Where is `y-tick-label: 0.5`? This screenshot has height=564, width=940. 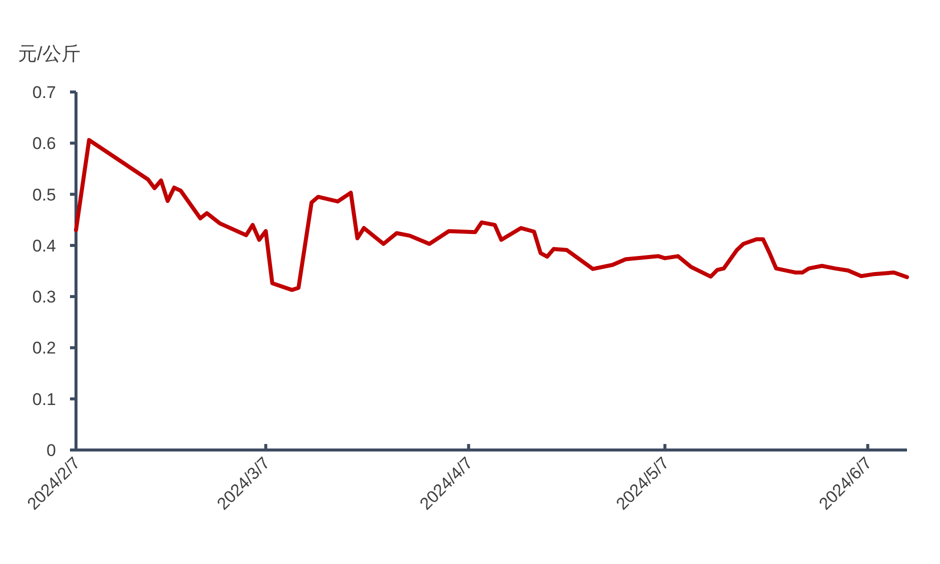
y-tick-label: 0.5 is located at coordinates (44, 194).